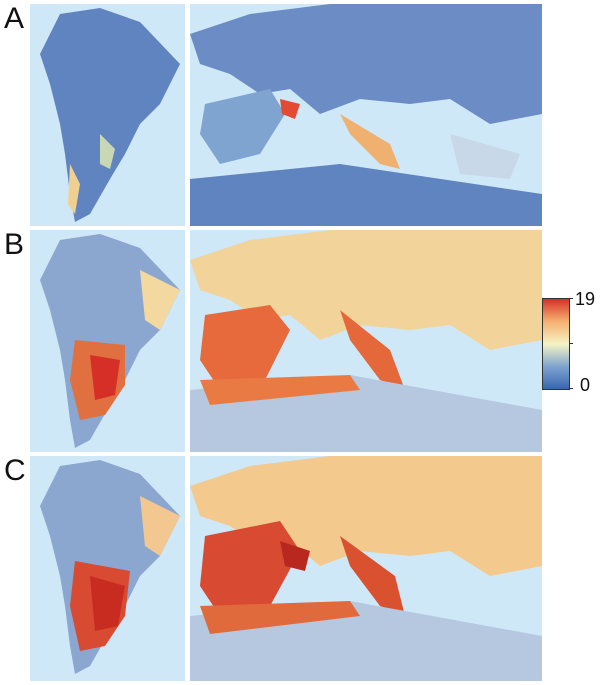 This screenshot has height=685, width=603. Describe the element at coordinates (585, 299) in the screenshot. I see `legend-max-label: 19` at that location.